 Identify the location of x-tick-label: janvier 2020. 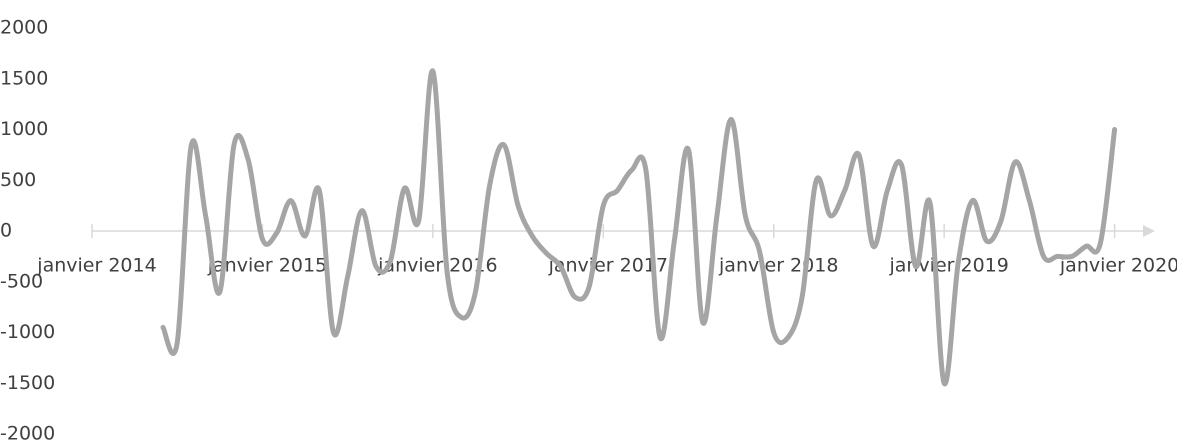
(1118, 266).